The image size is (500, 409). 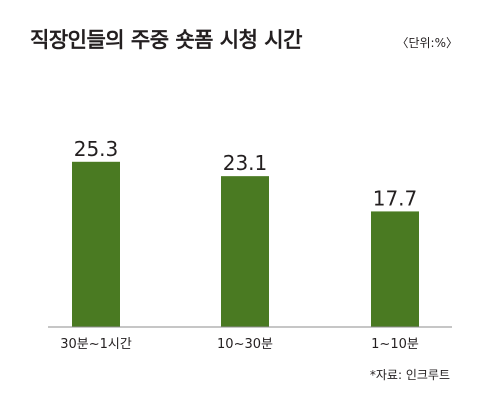 I want to click on category-label-3: 1~10분, so click(x=395, y=344).